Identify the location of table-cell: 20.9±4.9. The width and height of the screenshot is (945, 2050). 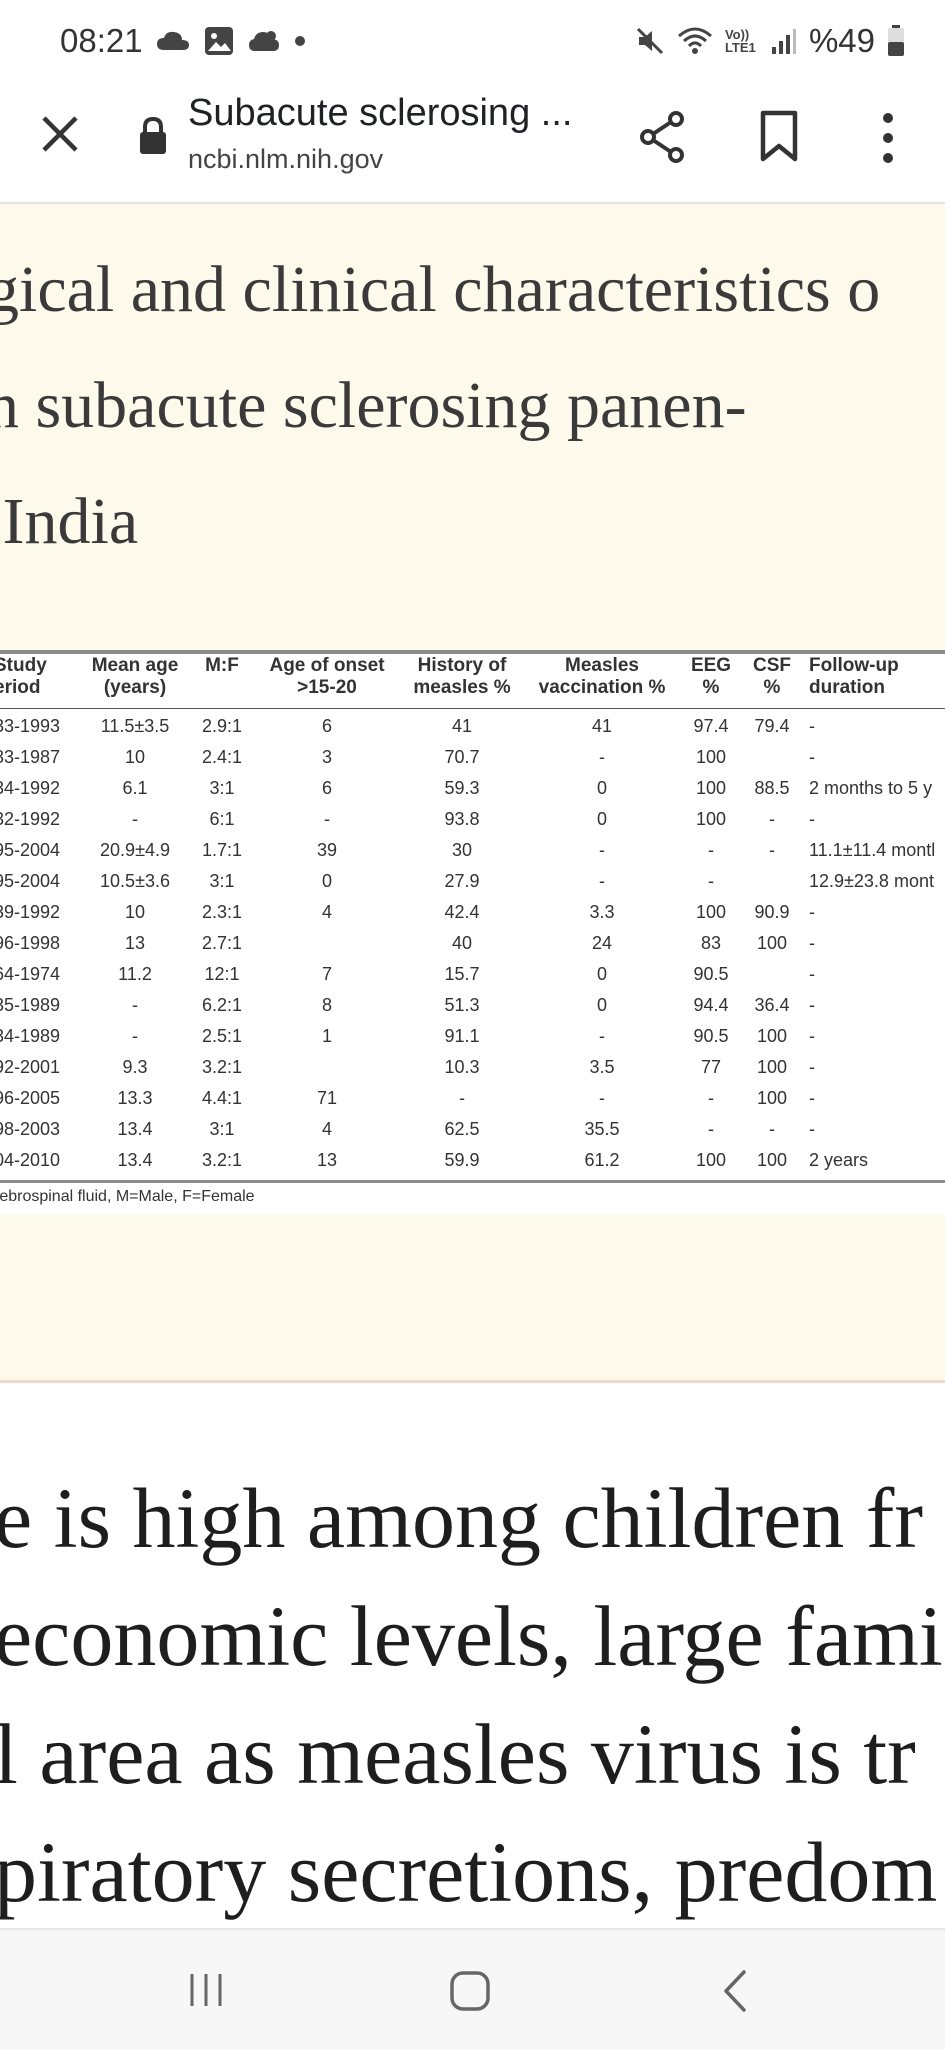
(135, 850).